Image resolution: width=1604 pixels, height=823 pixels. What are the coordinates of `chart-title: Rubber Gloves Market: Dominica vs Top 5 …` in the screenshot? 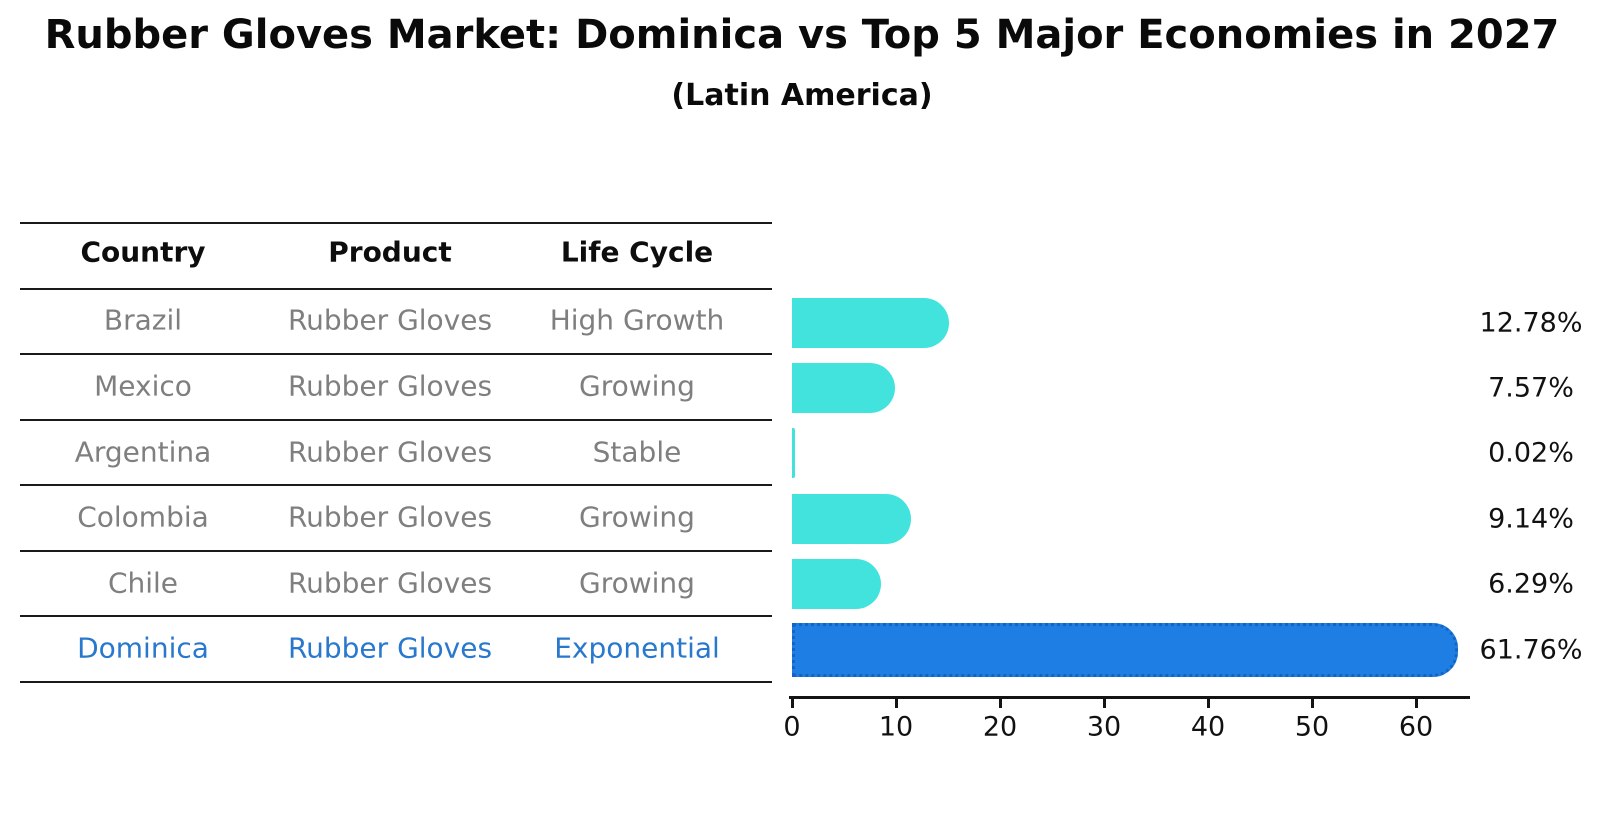 It's located at (802, 35).